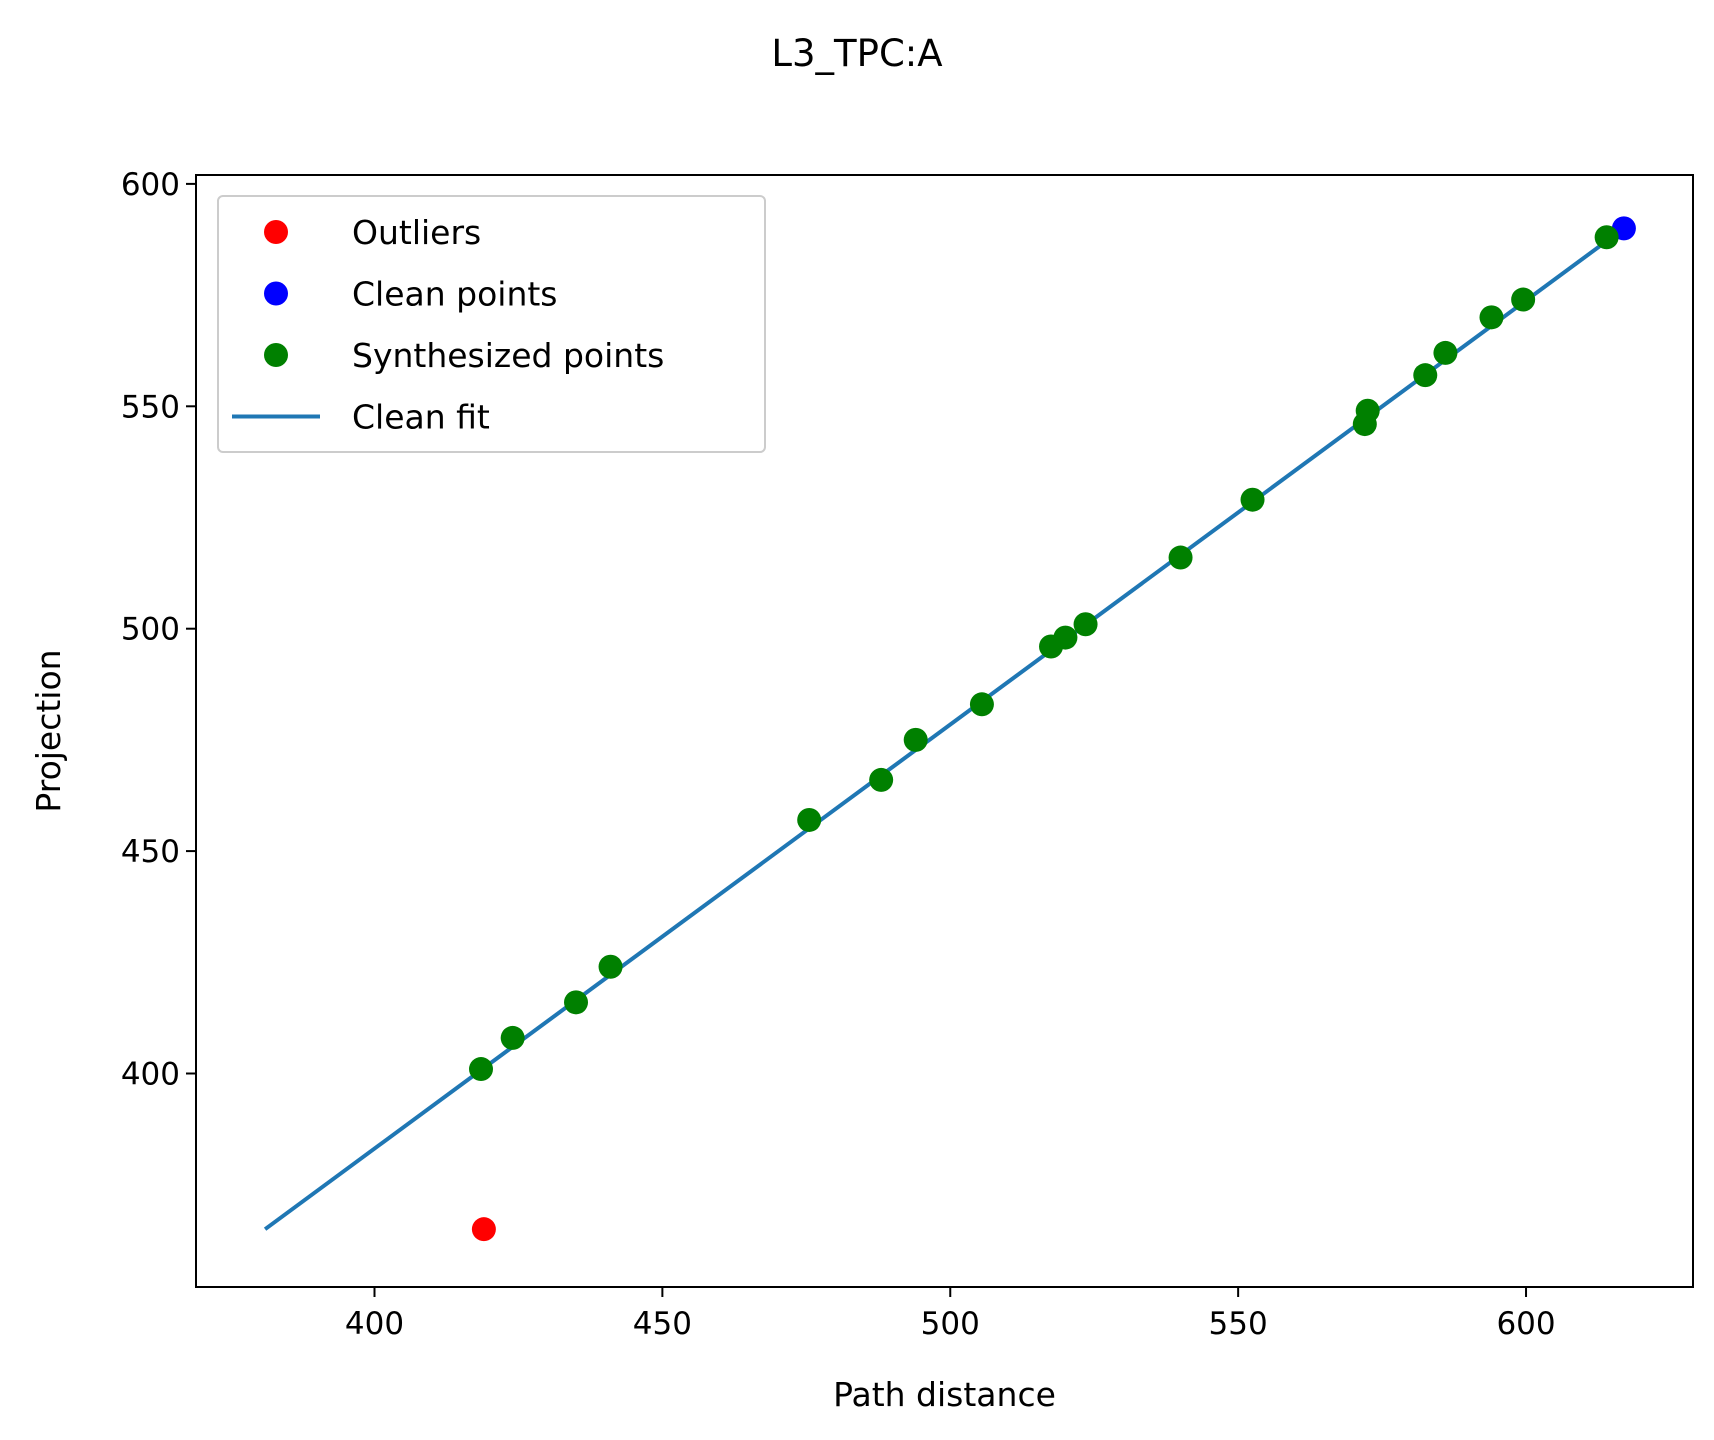  I want to click on legend-swatch-synthesized-points, so click(276, 355).